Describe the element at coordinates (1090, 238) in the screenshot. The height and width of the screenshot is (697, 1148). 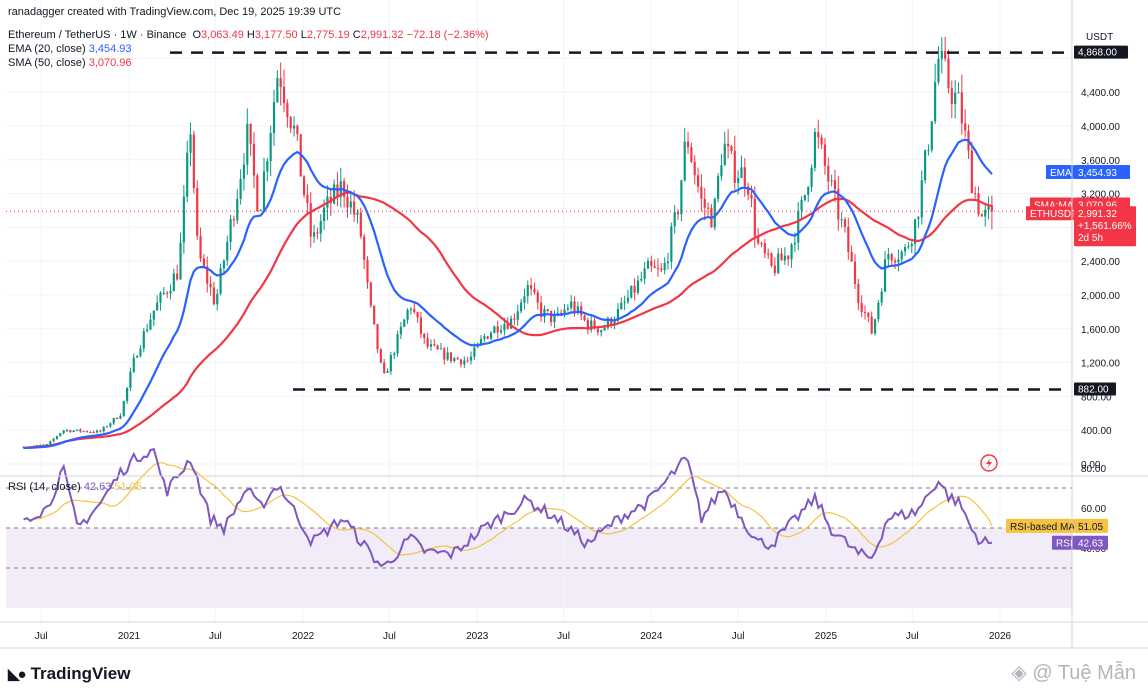
I see `symbol-time-text: 2d 5h` at that location.